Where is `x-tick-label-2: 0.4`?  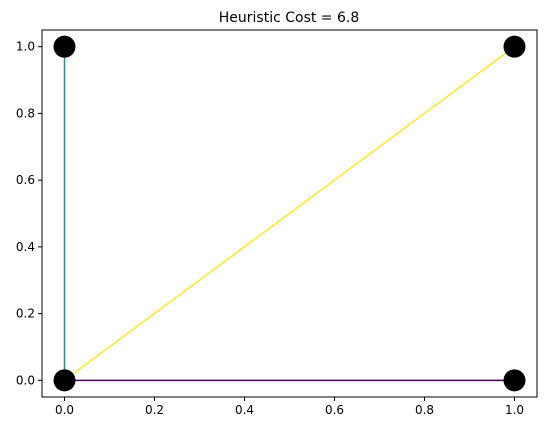 x-tick-label-2: 0.4 is located at coordinates (244, 410).